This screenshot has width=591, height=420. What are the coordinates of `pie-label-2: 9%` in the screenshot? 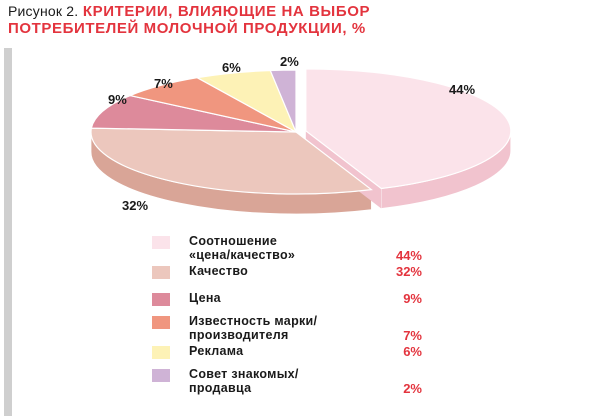 It's located at (117, 99).